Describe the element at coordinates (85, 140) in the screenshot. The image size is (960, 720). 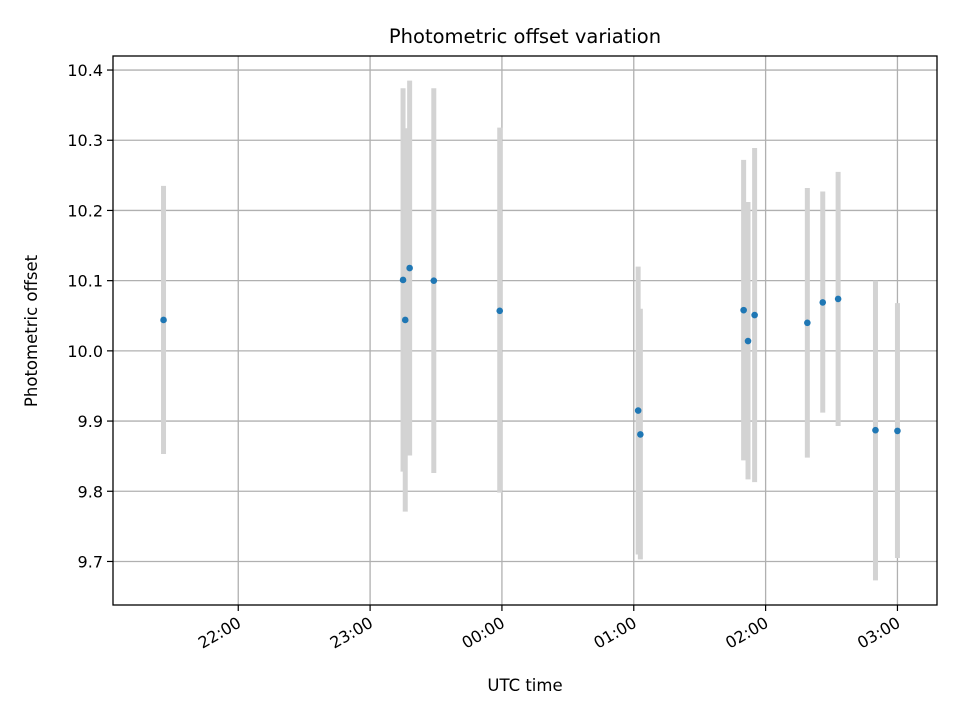
I see `y-tick-label: 10.3` at that location.